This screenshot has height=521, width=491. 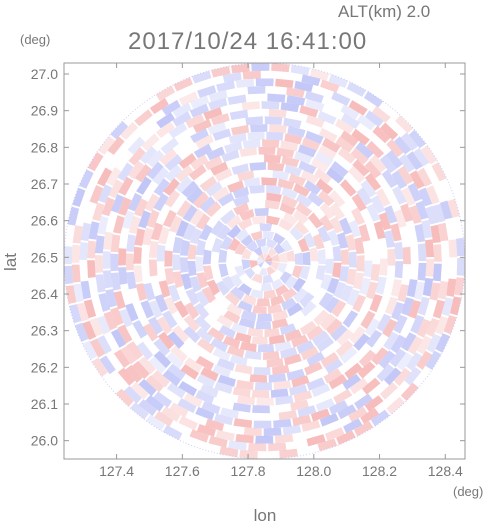 What do you see at coordinates (44, 147) in the screenshot?
I see `y-tick-label: 26.8` at bounding box center [44, 147].